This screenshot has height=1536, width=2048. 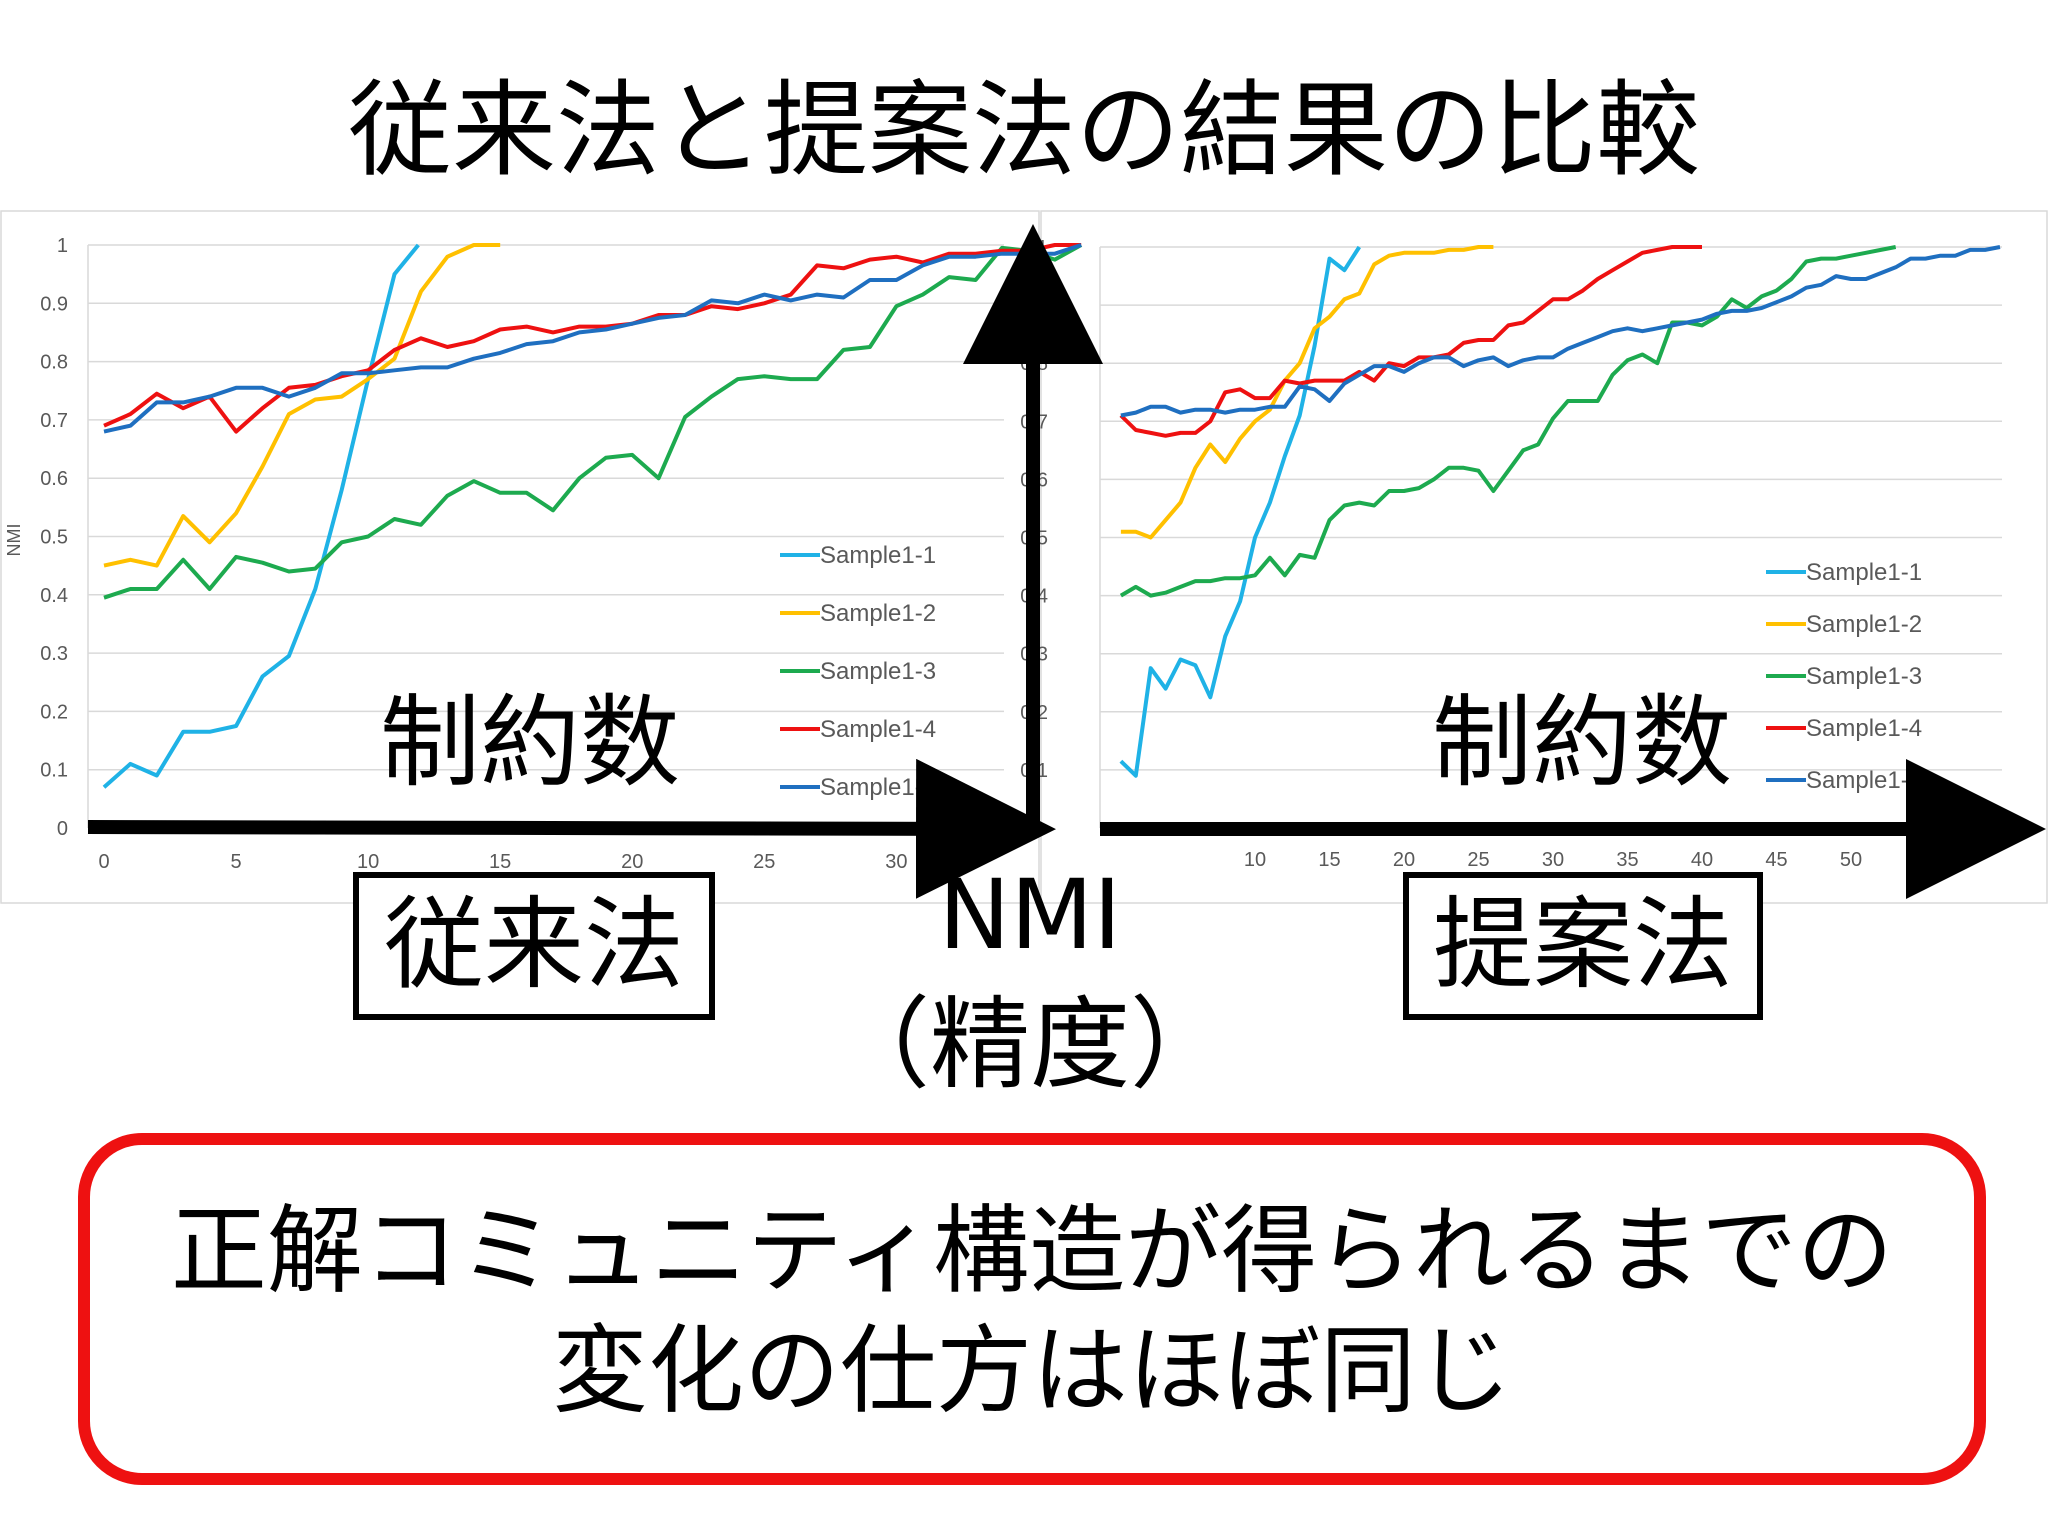 What do you see at coordinates (103, 862) in the screenshot?
I see `x-tick-label: 0` at bounding box center [103, 862].